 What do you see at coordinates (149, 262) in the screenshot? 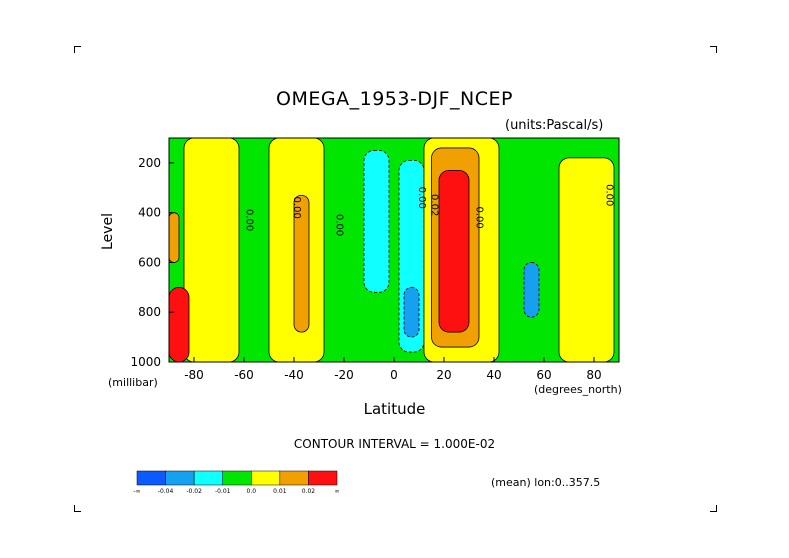
I see `y-tick-label: 600` at bounding box center [149, 262].